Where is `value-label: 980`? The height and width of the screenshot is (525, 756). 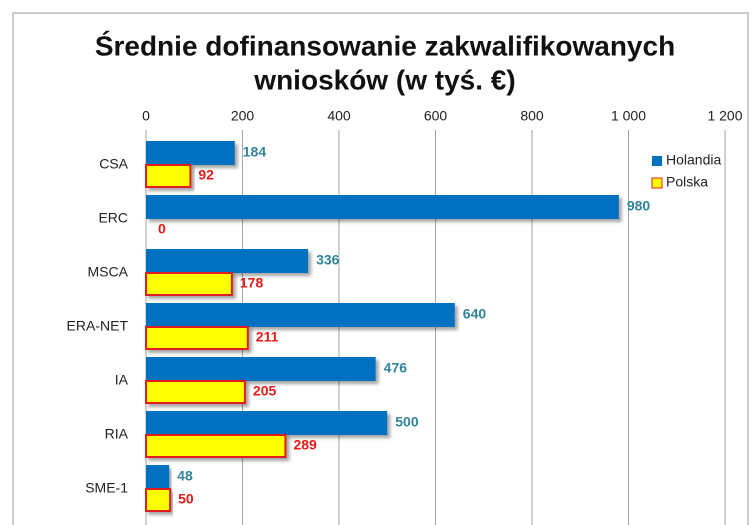
value-label: 980 is located at coordinates (639, 206).